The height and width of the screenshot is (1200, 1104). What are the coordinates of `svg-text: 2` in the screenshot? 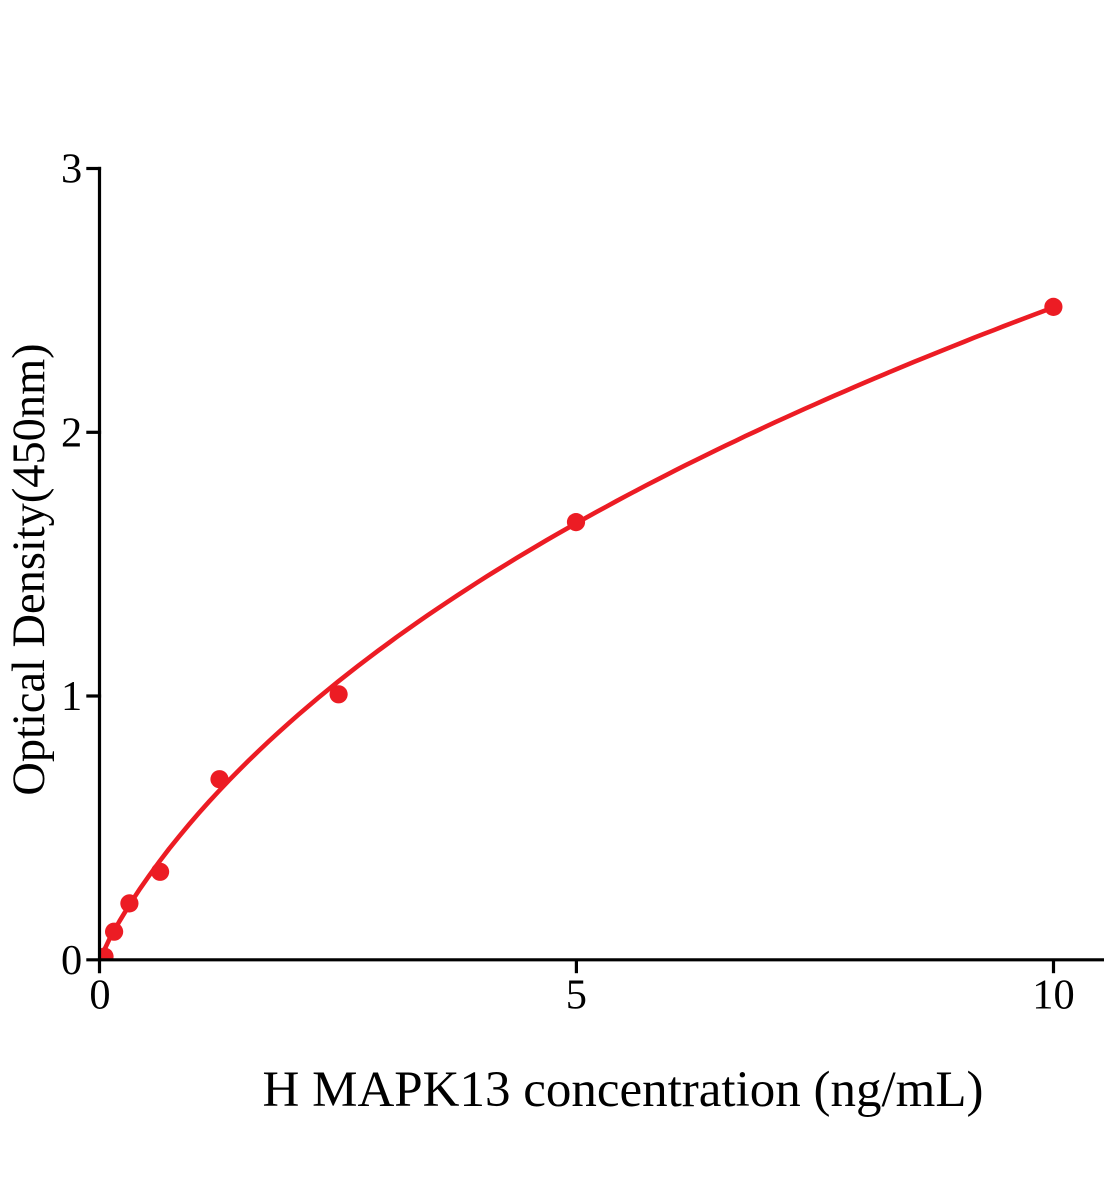 It's located at (71, 432).